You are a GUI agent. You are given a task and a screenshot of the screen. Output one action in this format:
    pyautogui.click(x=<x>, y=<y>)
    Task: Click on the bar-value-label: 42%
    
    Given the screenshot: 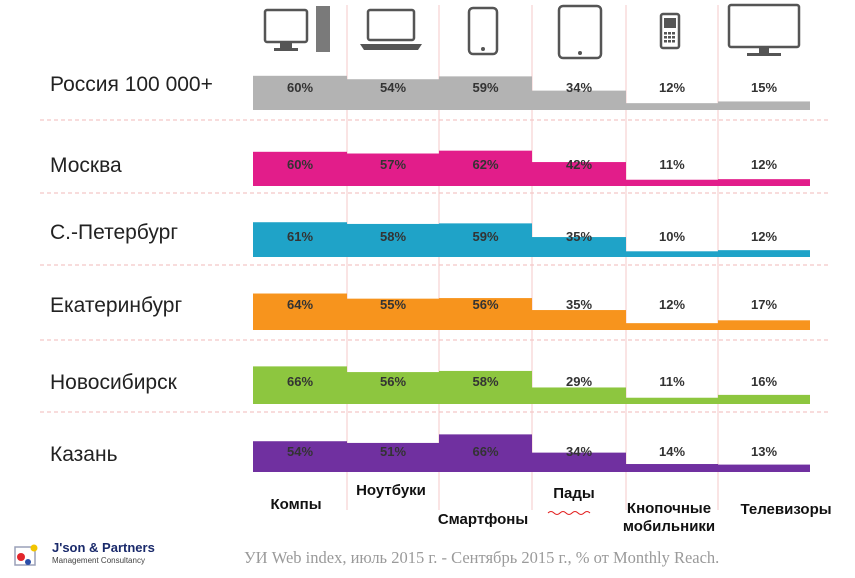 What is the action you would take?
    pyautogui.click(x=579, y=164)
    